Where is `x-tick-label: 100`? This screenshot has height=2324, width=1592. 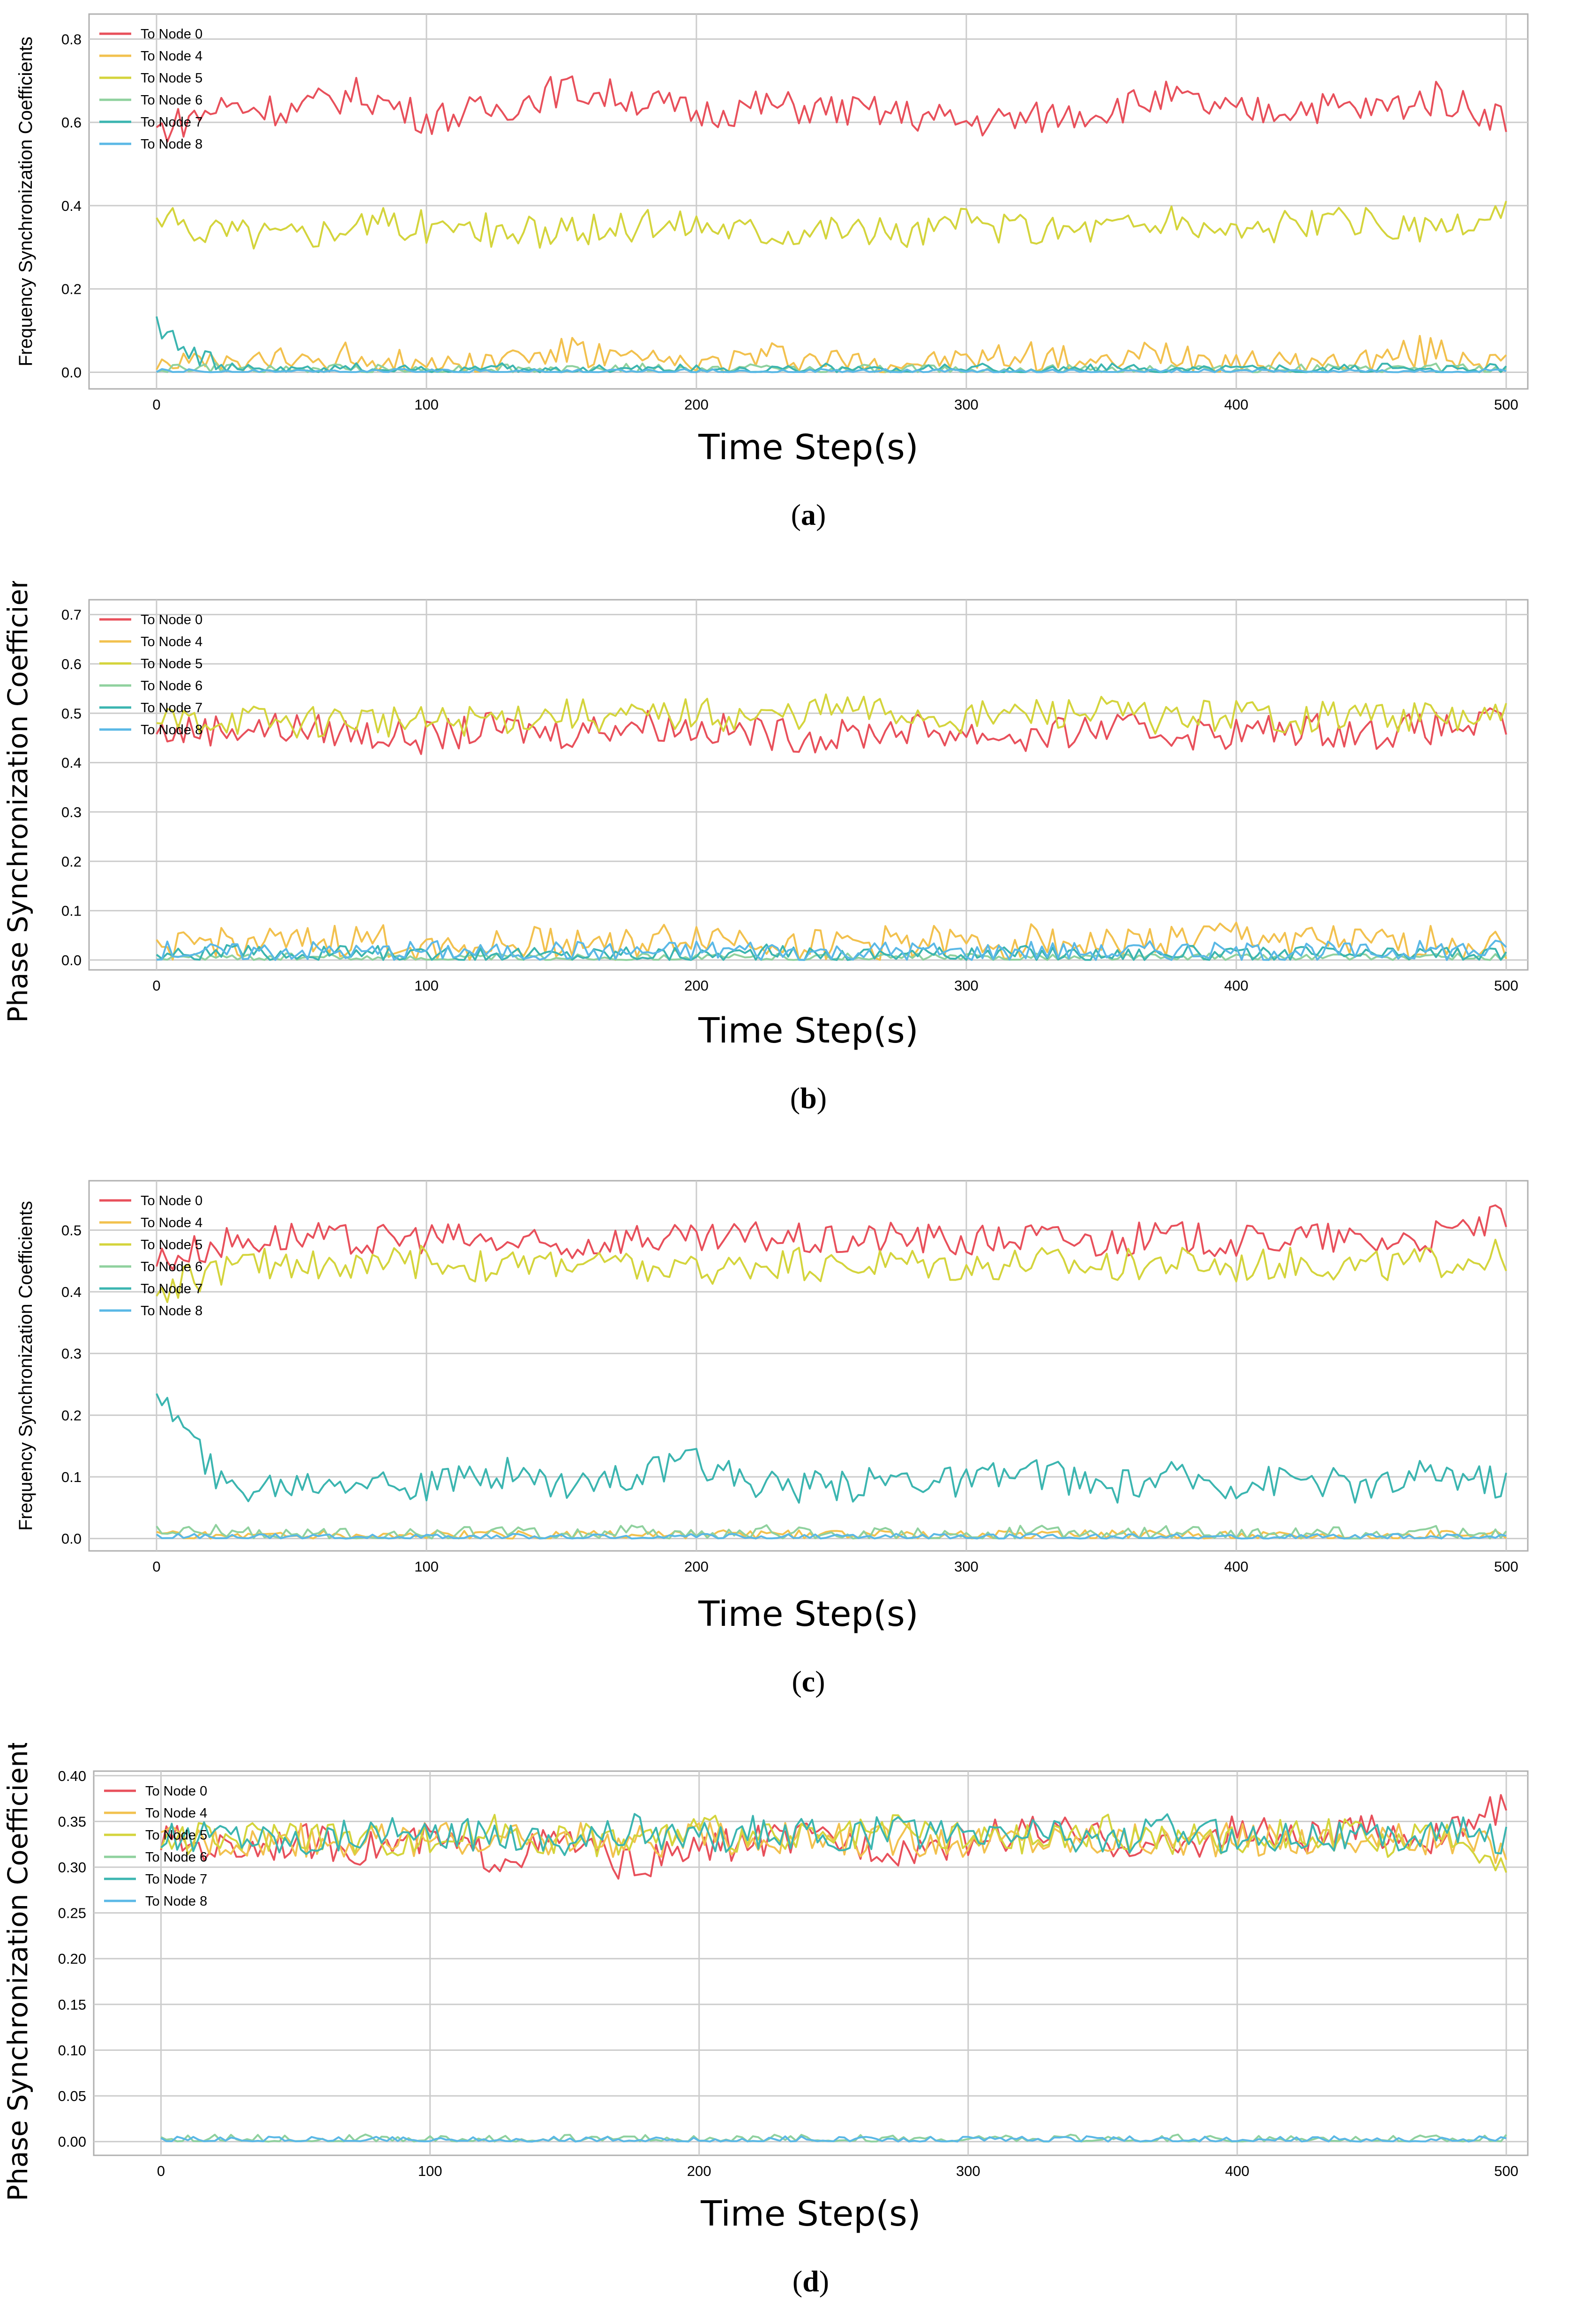 x-tick-label: 100 is located at coordinates (426, 985).